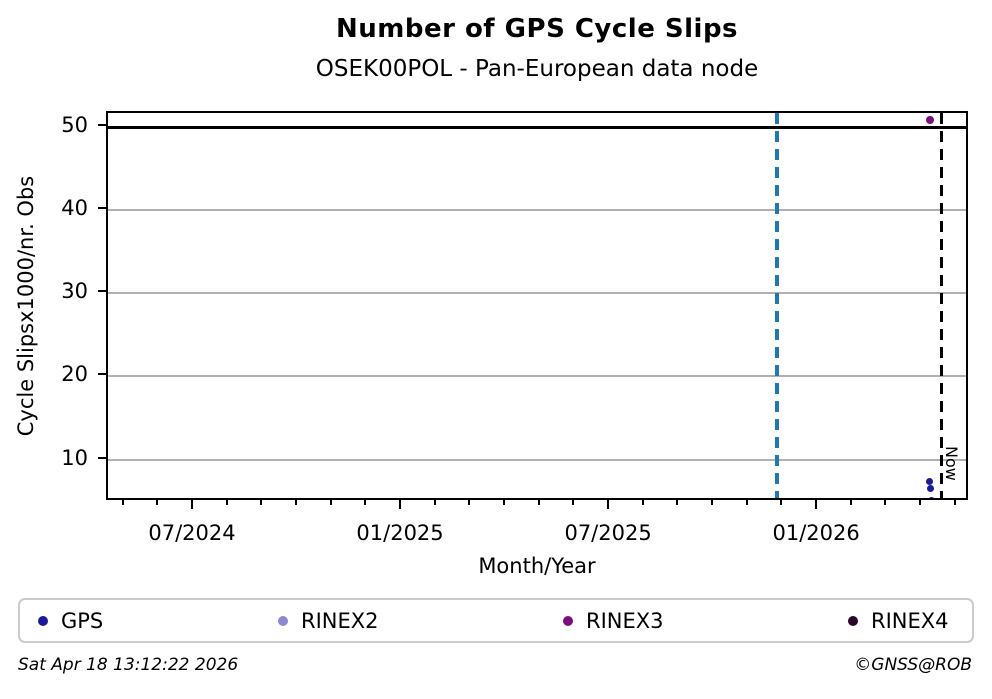  I want to click on timestamp-text: Sat Apr 18 13:12:22 2026, so click(128, 665).